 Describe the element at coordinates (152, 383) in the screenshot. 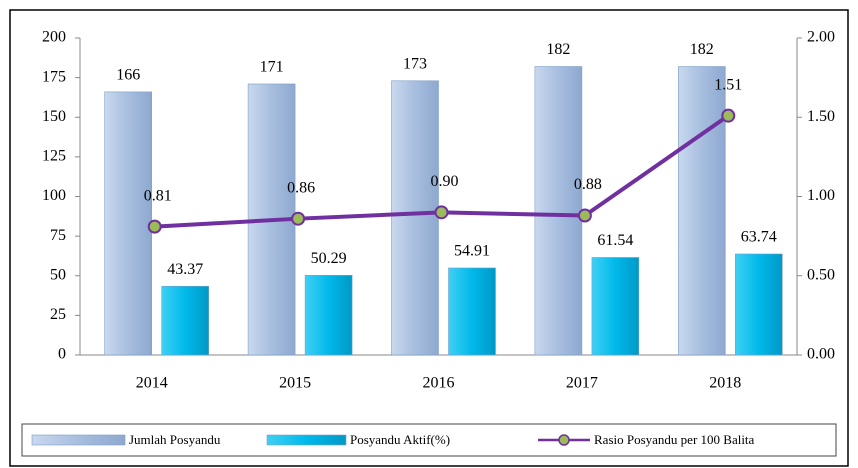

I see `x-tick-label: 2014` at that location.